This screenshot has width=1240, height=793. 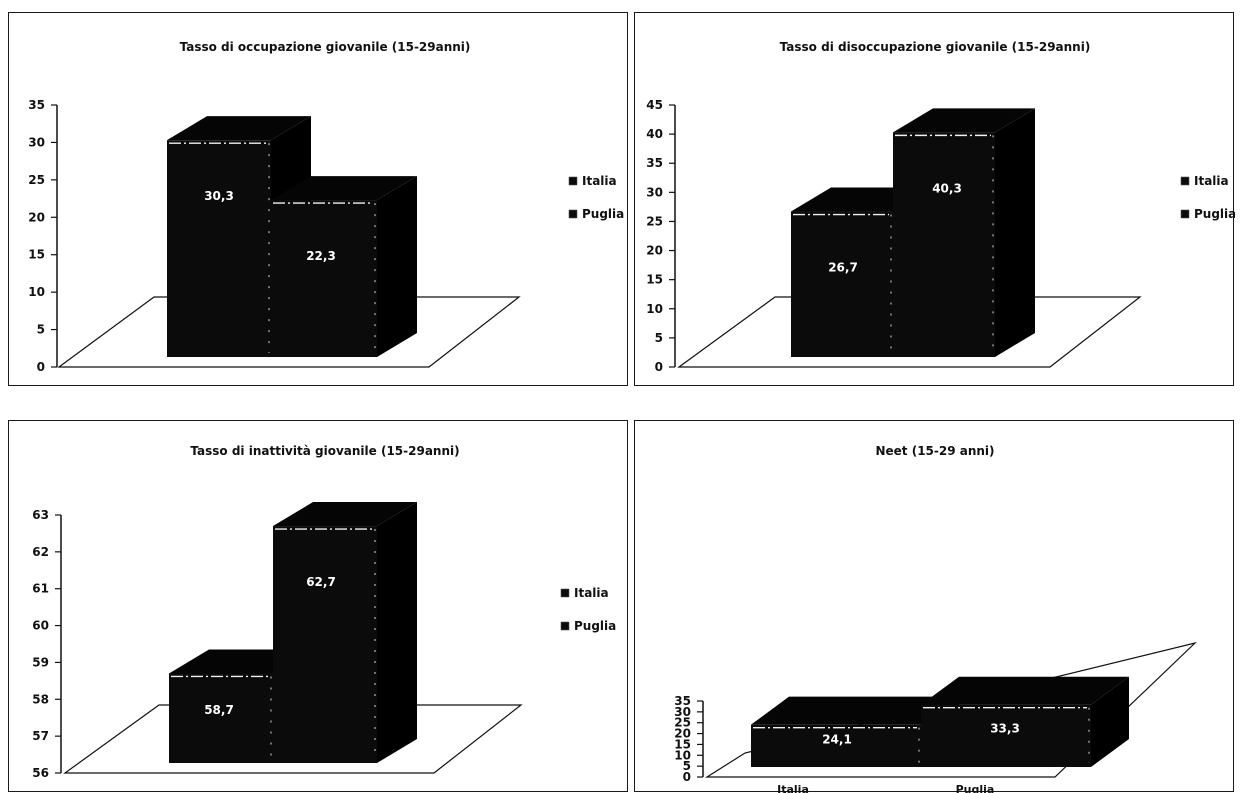 What do you see at coordinates (40, 515) in the screenshot?
I see `y-tick-label: 63` at bounding box center [40, 515].